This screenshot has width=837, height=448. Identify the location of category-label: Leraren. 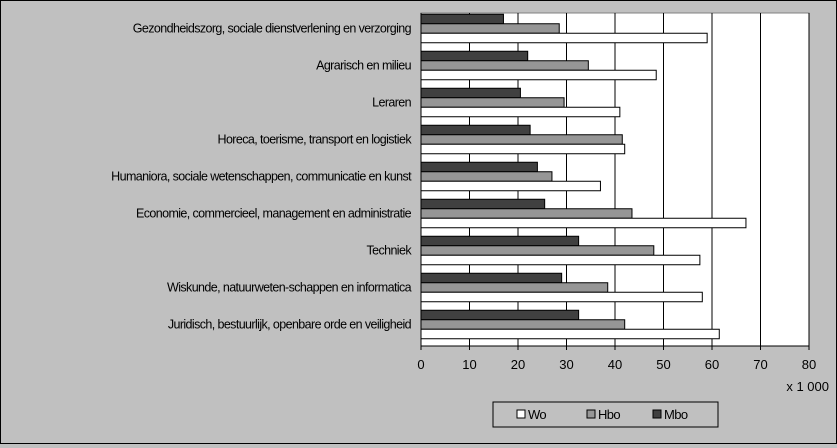
(392, 103).